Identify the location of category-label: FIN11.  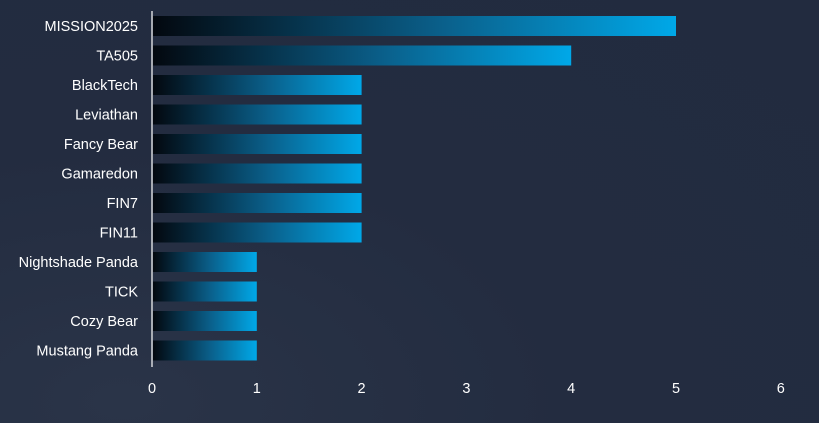
(119, 234).